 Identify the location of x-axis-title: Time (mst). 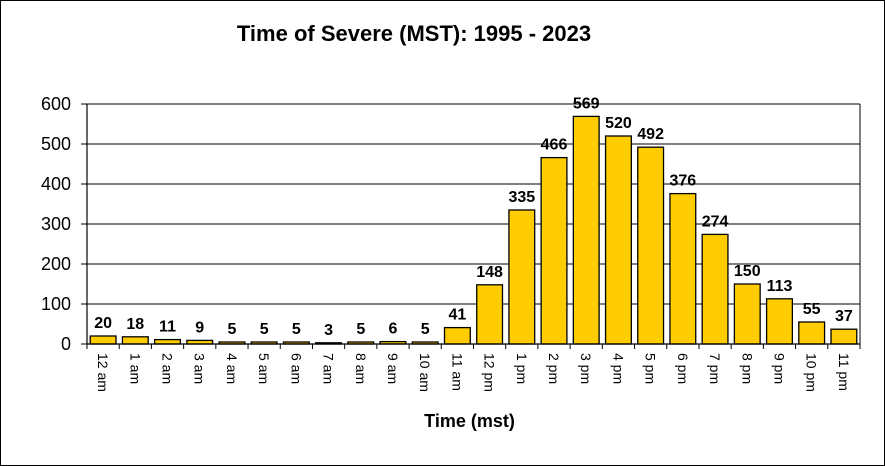
(469, 421).